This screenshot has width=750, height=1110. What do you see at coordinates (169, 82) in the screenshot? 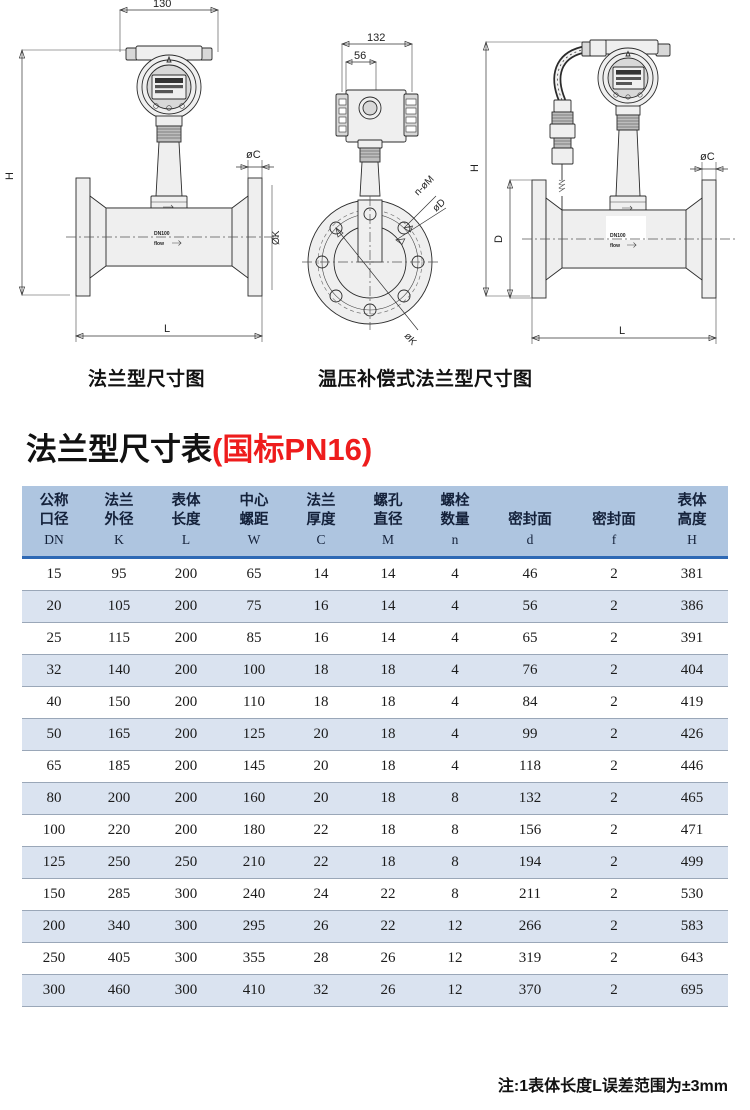
I see `transmitter-head` at bounding box center [169, 82].